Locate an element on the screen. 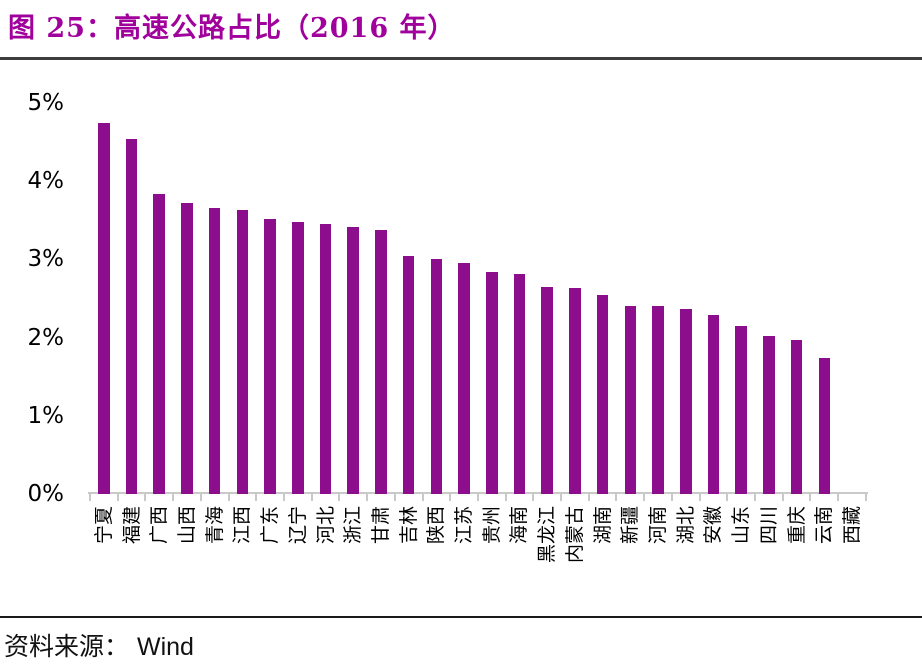 This screenshot has width=922, height=671. x-axis-label: 广西 is located at coordinates (159, 561).